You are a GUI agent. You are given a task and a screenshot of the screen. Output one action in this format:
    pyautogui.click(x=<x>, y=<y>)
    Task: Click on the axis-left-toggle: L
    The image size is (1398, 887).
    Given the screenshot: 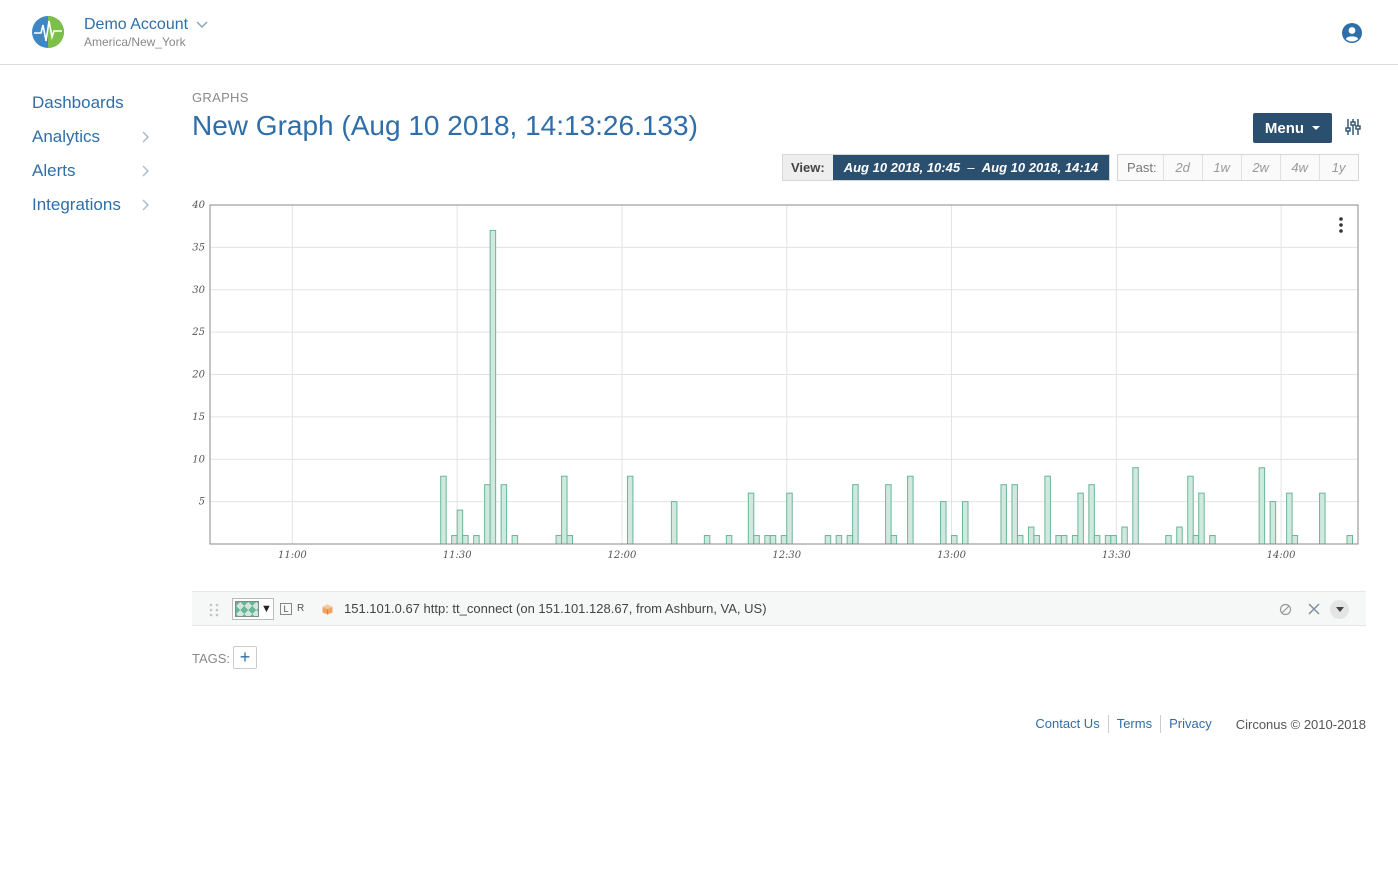 What is the action you would take?
    pyautogui.click(x=286, y=609)
    